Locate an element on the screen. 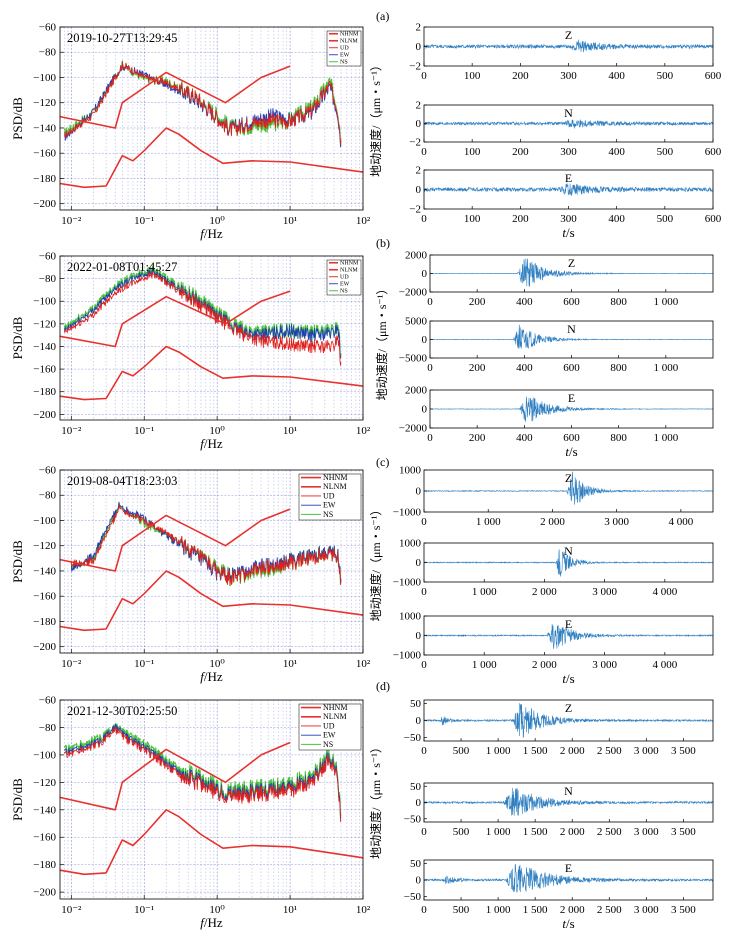  psd-ytick-label: −60 is located at coordinates (48, 257).